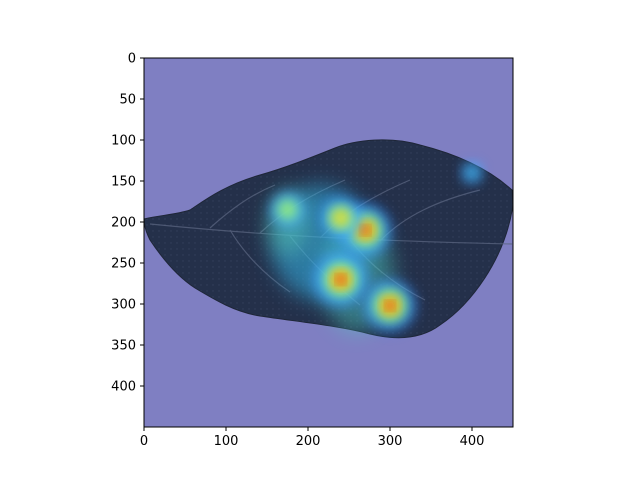 This screenshot has height=480, width=640. What do you see at coordinates (123, 346) in the screenshot?
I see `y-tick-label: 350` at bounding box center [123, 346].